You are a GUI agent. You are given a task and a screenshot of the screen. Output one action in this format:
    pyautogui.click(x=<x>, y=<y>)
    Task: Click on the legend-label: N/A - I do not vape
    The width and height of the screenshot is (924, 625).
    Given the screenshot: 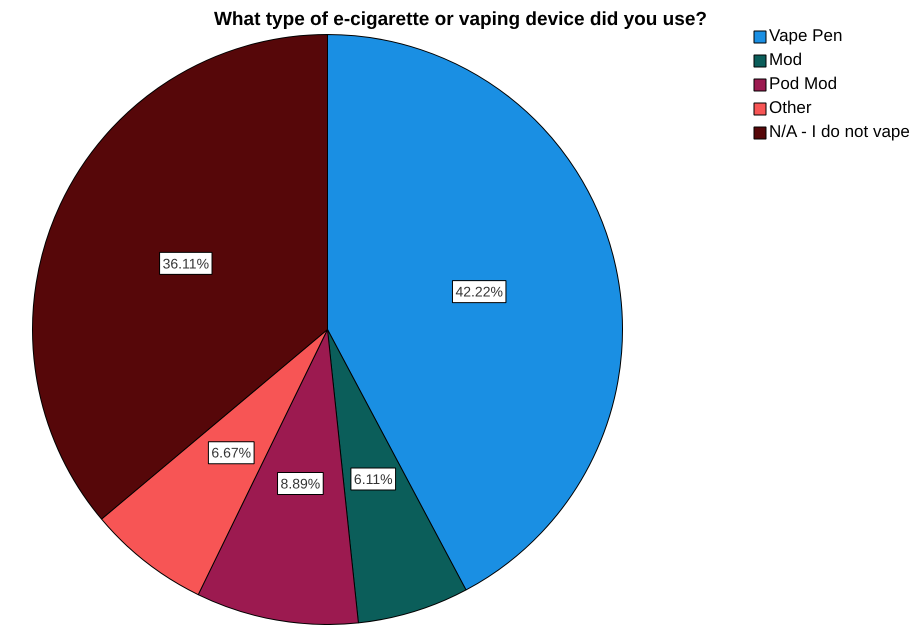 What is the action you would take?
    pyautogui.click(x=839, y=132)
    